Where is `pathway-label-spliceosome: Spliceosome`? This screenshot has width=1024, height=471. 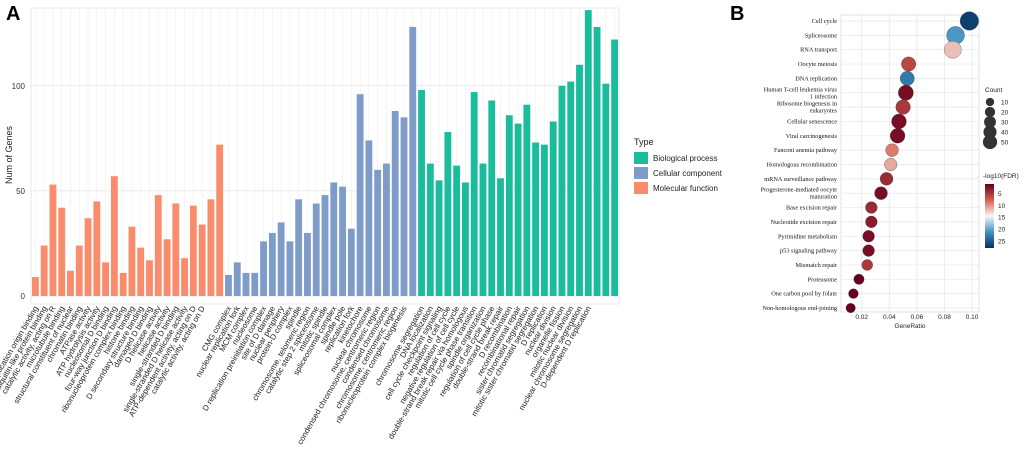
pathway-label-spliceosome: Spliceosome is located at coordinates (821, 35).